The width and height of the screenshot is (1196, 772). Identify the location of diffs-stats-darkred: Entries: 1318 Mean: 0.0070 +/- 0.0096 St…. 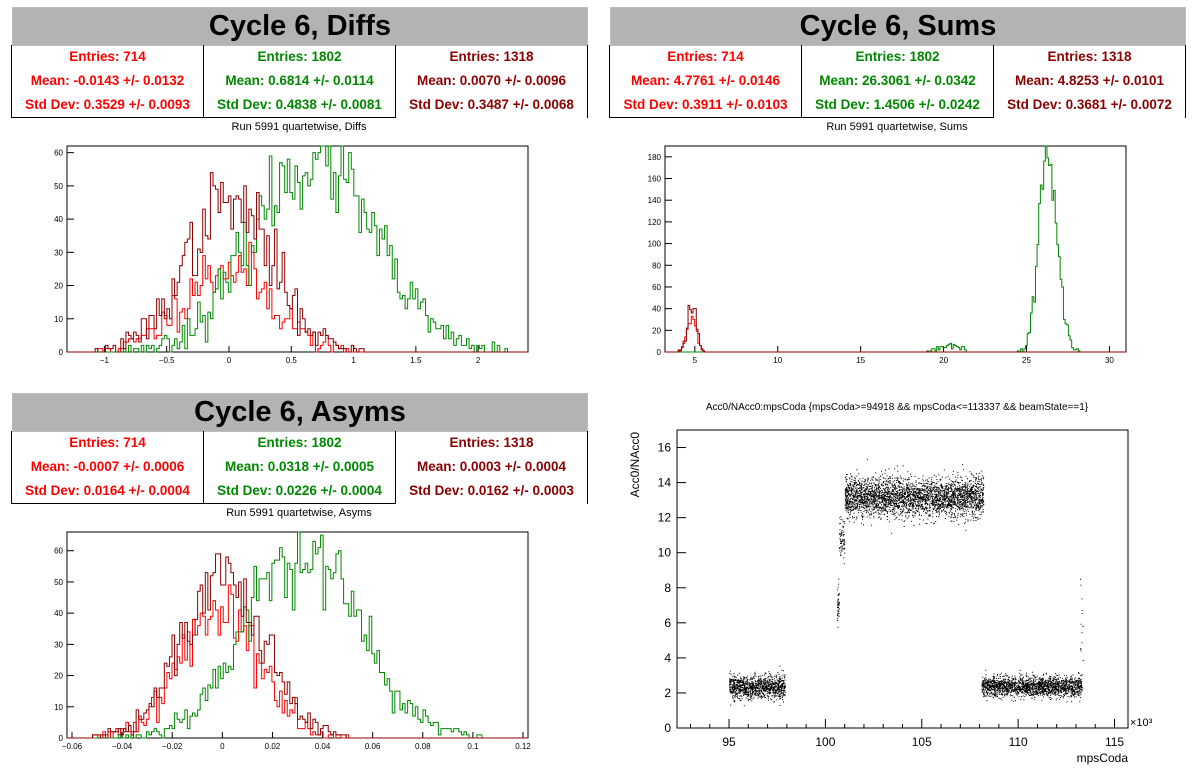
(492, 81).